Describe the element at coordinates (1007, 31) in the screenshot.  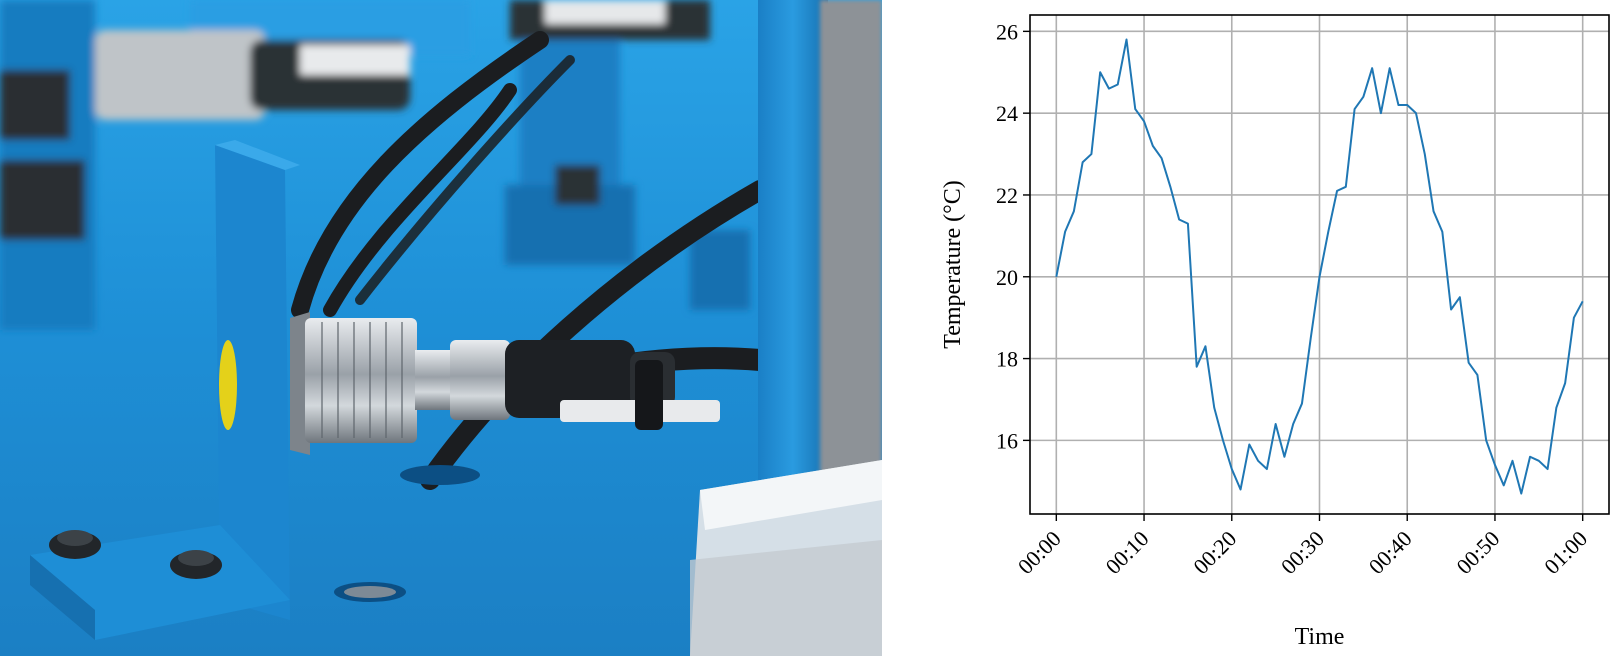
I see `y-tick-label: 26` at that location.